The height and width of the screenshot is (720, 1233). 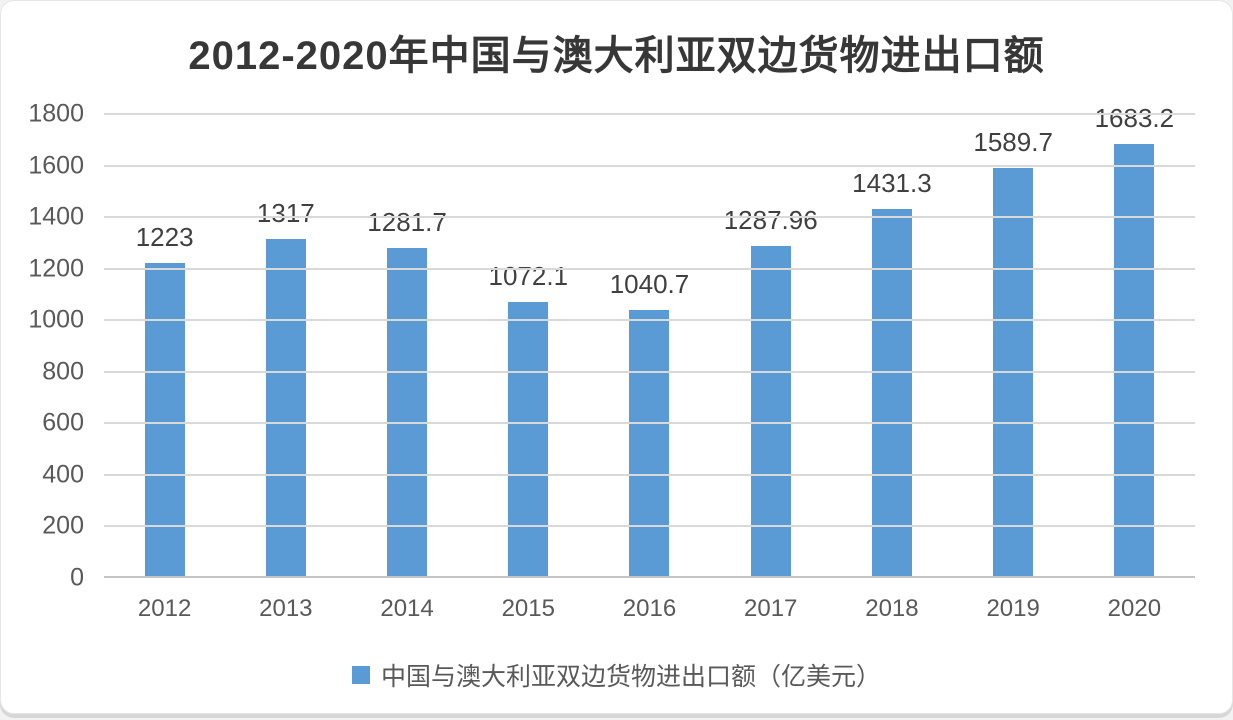 I want to click on bar-value-label: 1223, so click(x=164, y=236).